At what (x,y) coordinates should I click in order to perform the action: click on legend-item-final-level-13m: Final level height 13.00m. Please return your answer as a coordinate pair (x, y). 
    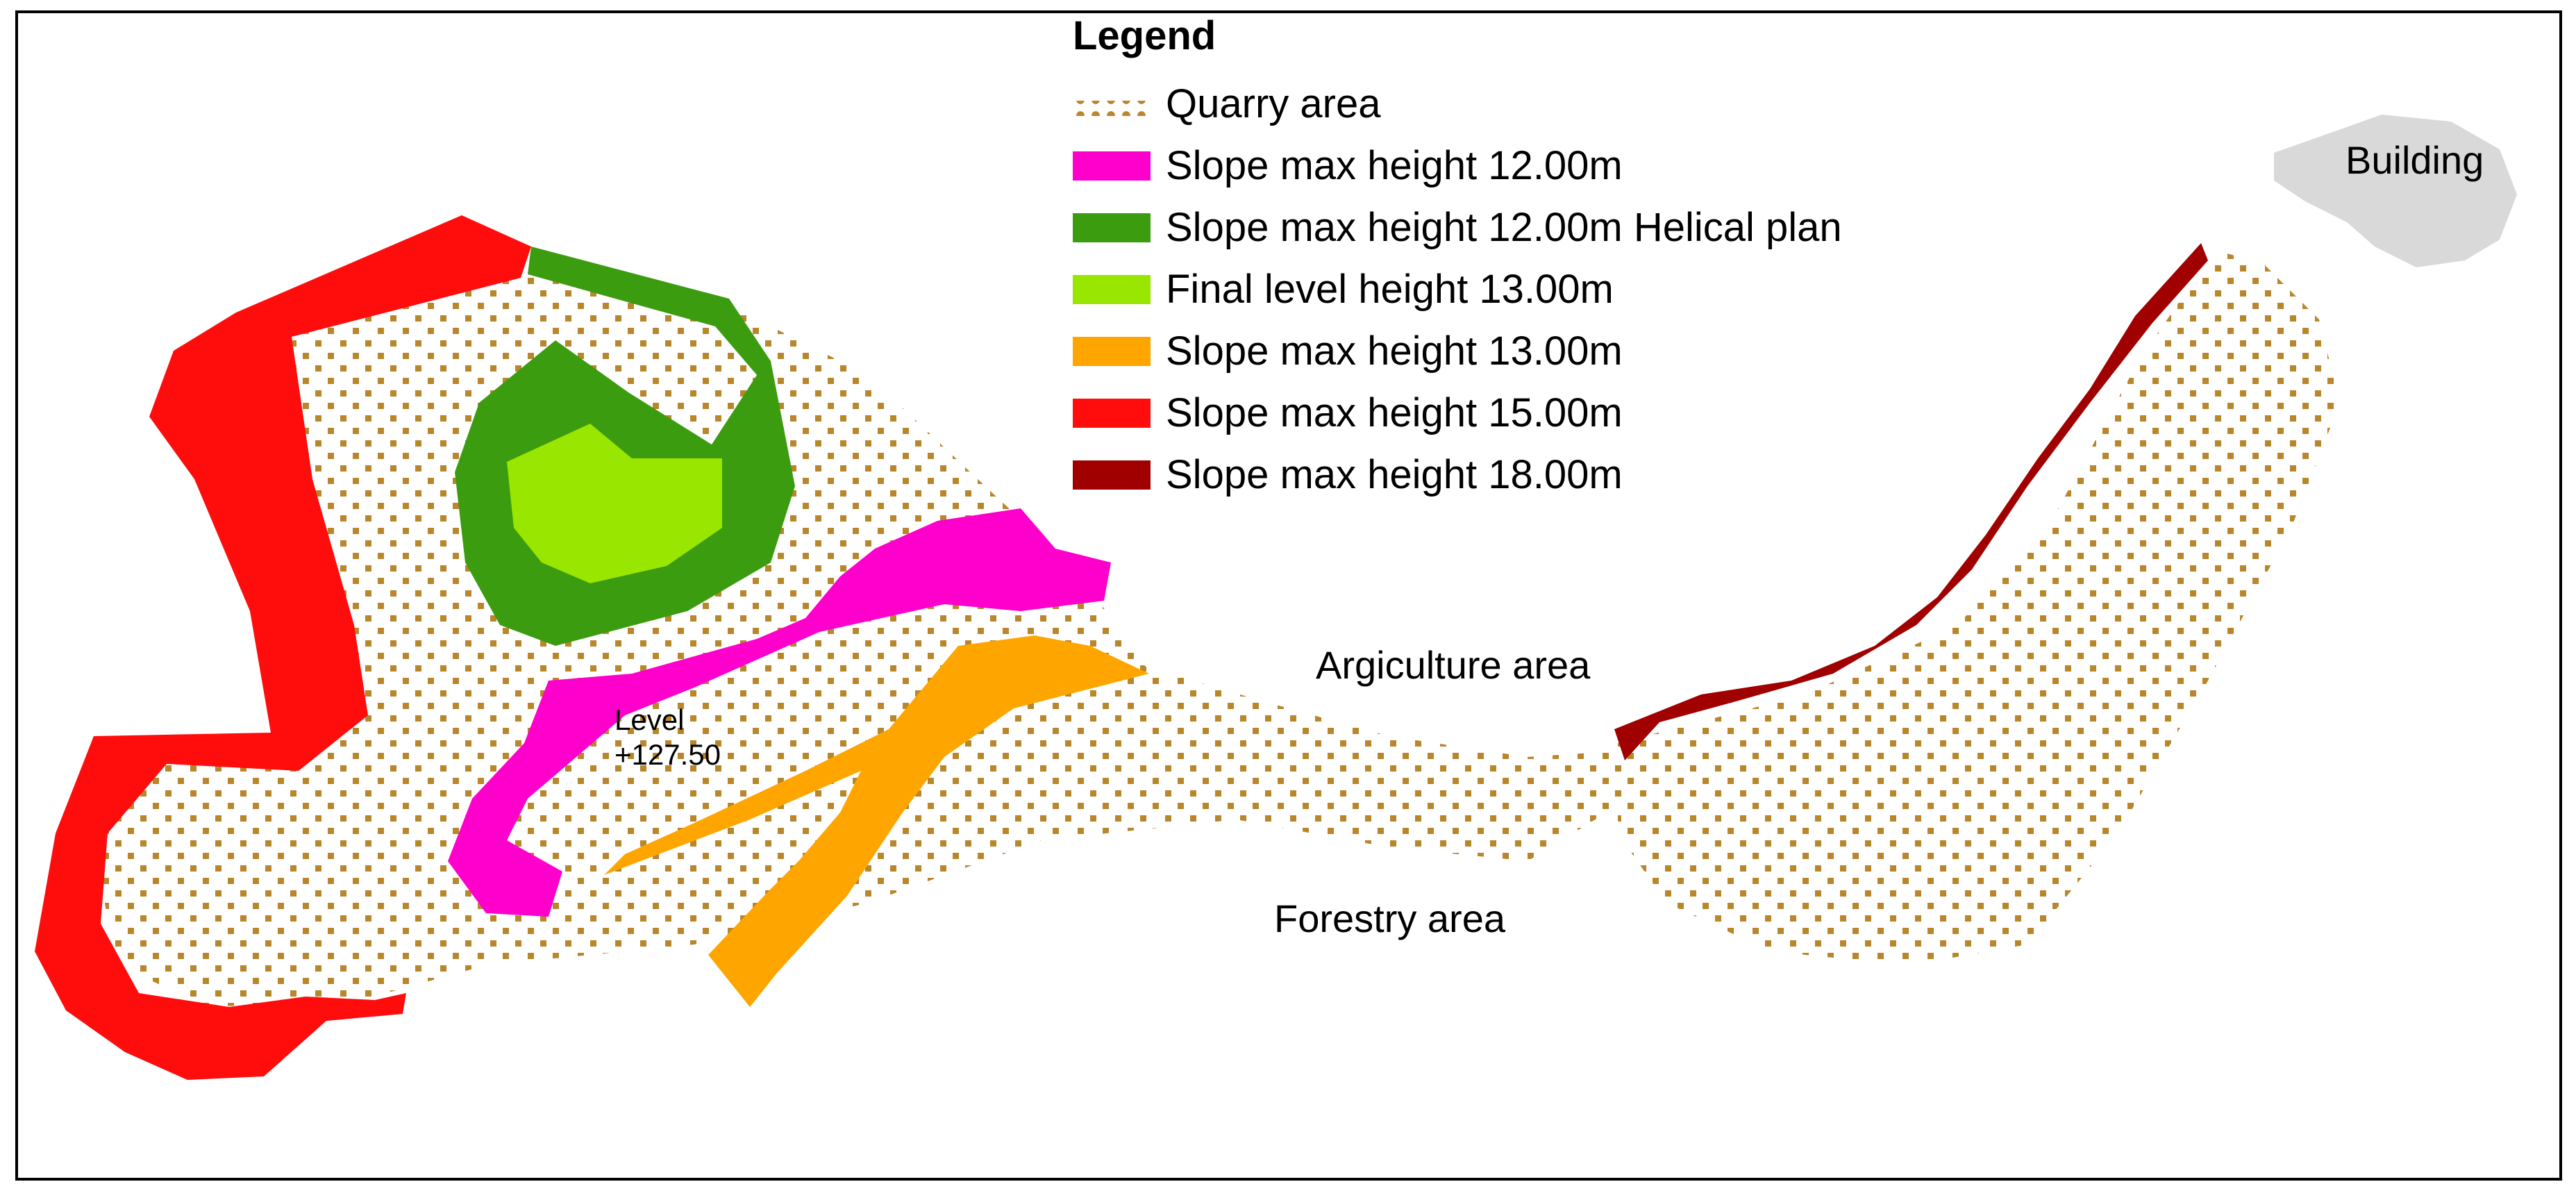
    Looking at the image, I should click on (1457, 289).